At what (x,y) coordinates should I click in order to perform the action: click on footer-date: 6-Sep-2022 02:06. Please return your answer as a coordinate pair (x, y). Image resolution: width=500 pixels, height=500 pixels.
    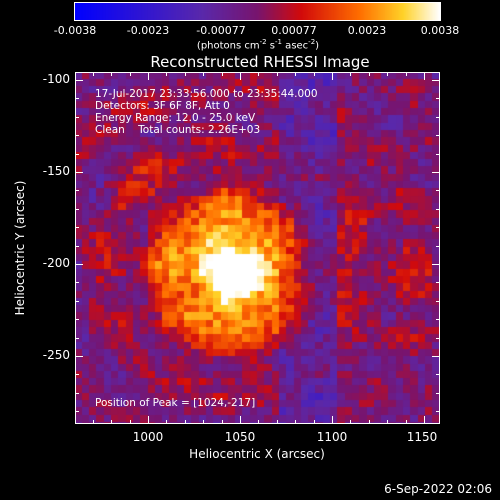
    Looking at the image, I should click on (438, 489).